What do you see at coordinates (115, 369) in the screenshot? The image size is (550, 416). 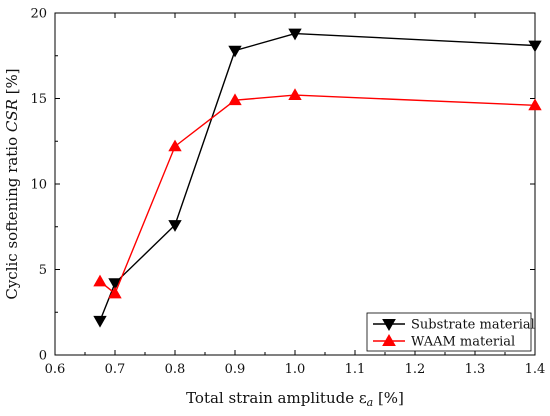 I see `x-tick-label: 0.7` at bounding box center [115, 369].